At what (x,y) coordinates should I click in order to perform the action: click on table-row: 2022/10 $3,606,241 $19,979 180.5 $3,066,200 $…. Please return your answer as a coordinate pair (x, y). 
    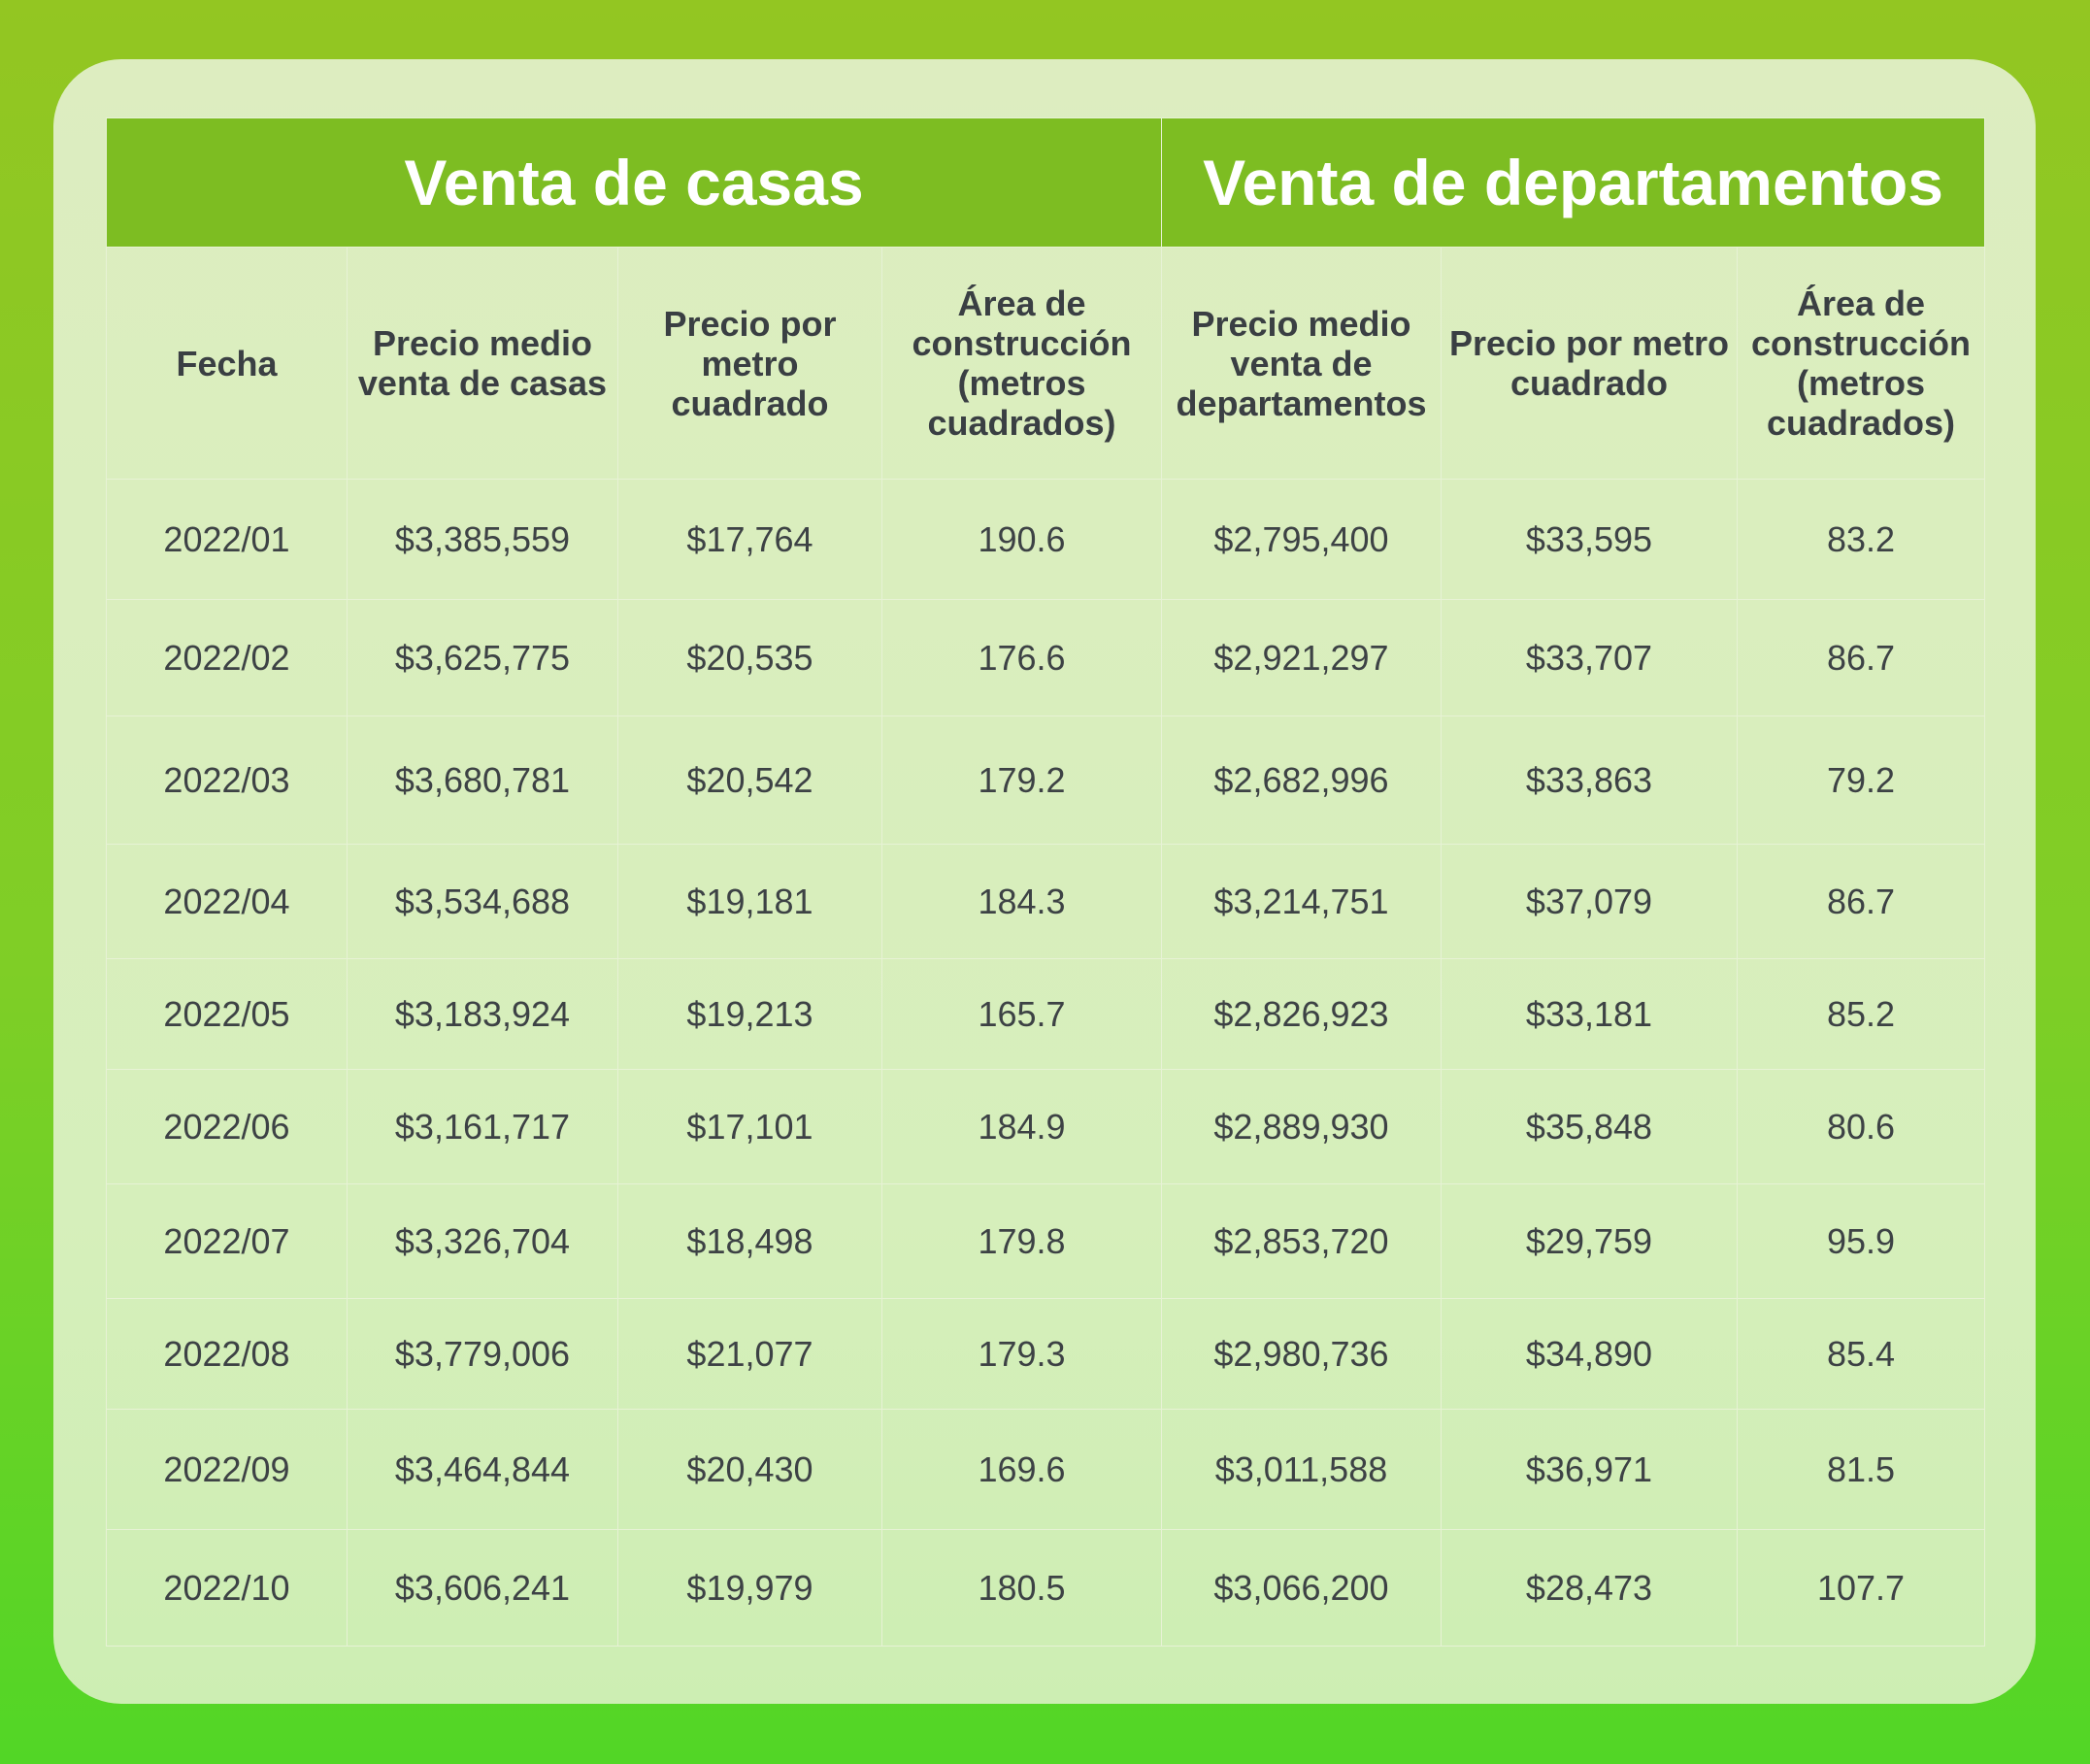
    Looking at the image, I should click on (1046, 1588).